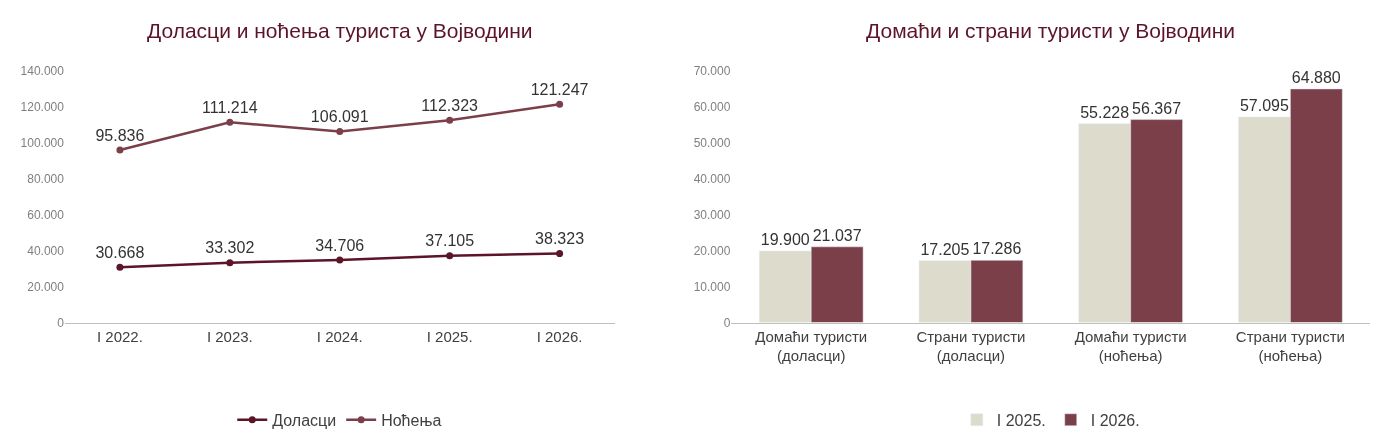 The height and width of the screenshot is (447, 1394). Describe the element at coordinates (1290, 346) in the screenshot. I see `x-tick-label: Страни туристи (ноћења)` at that location.